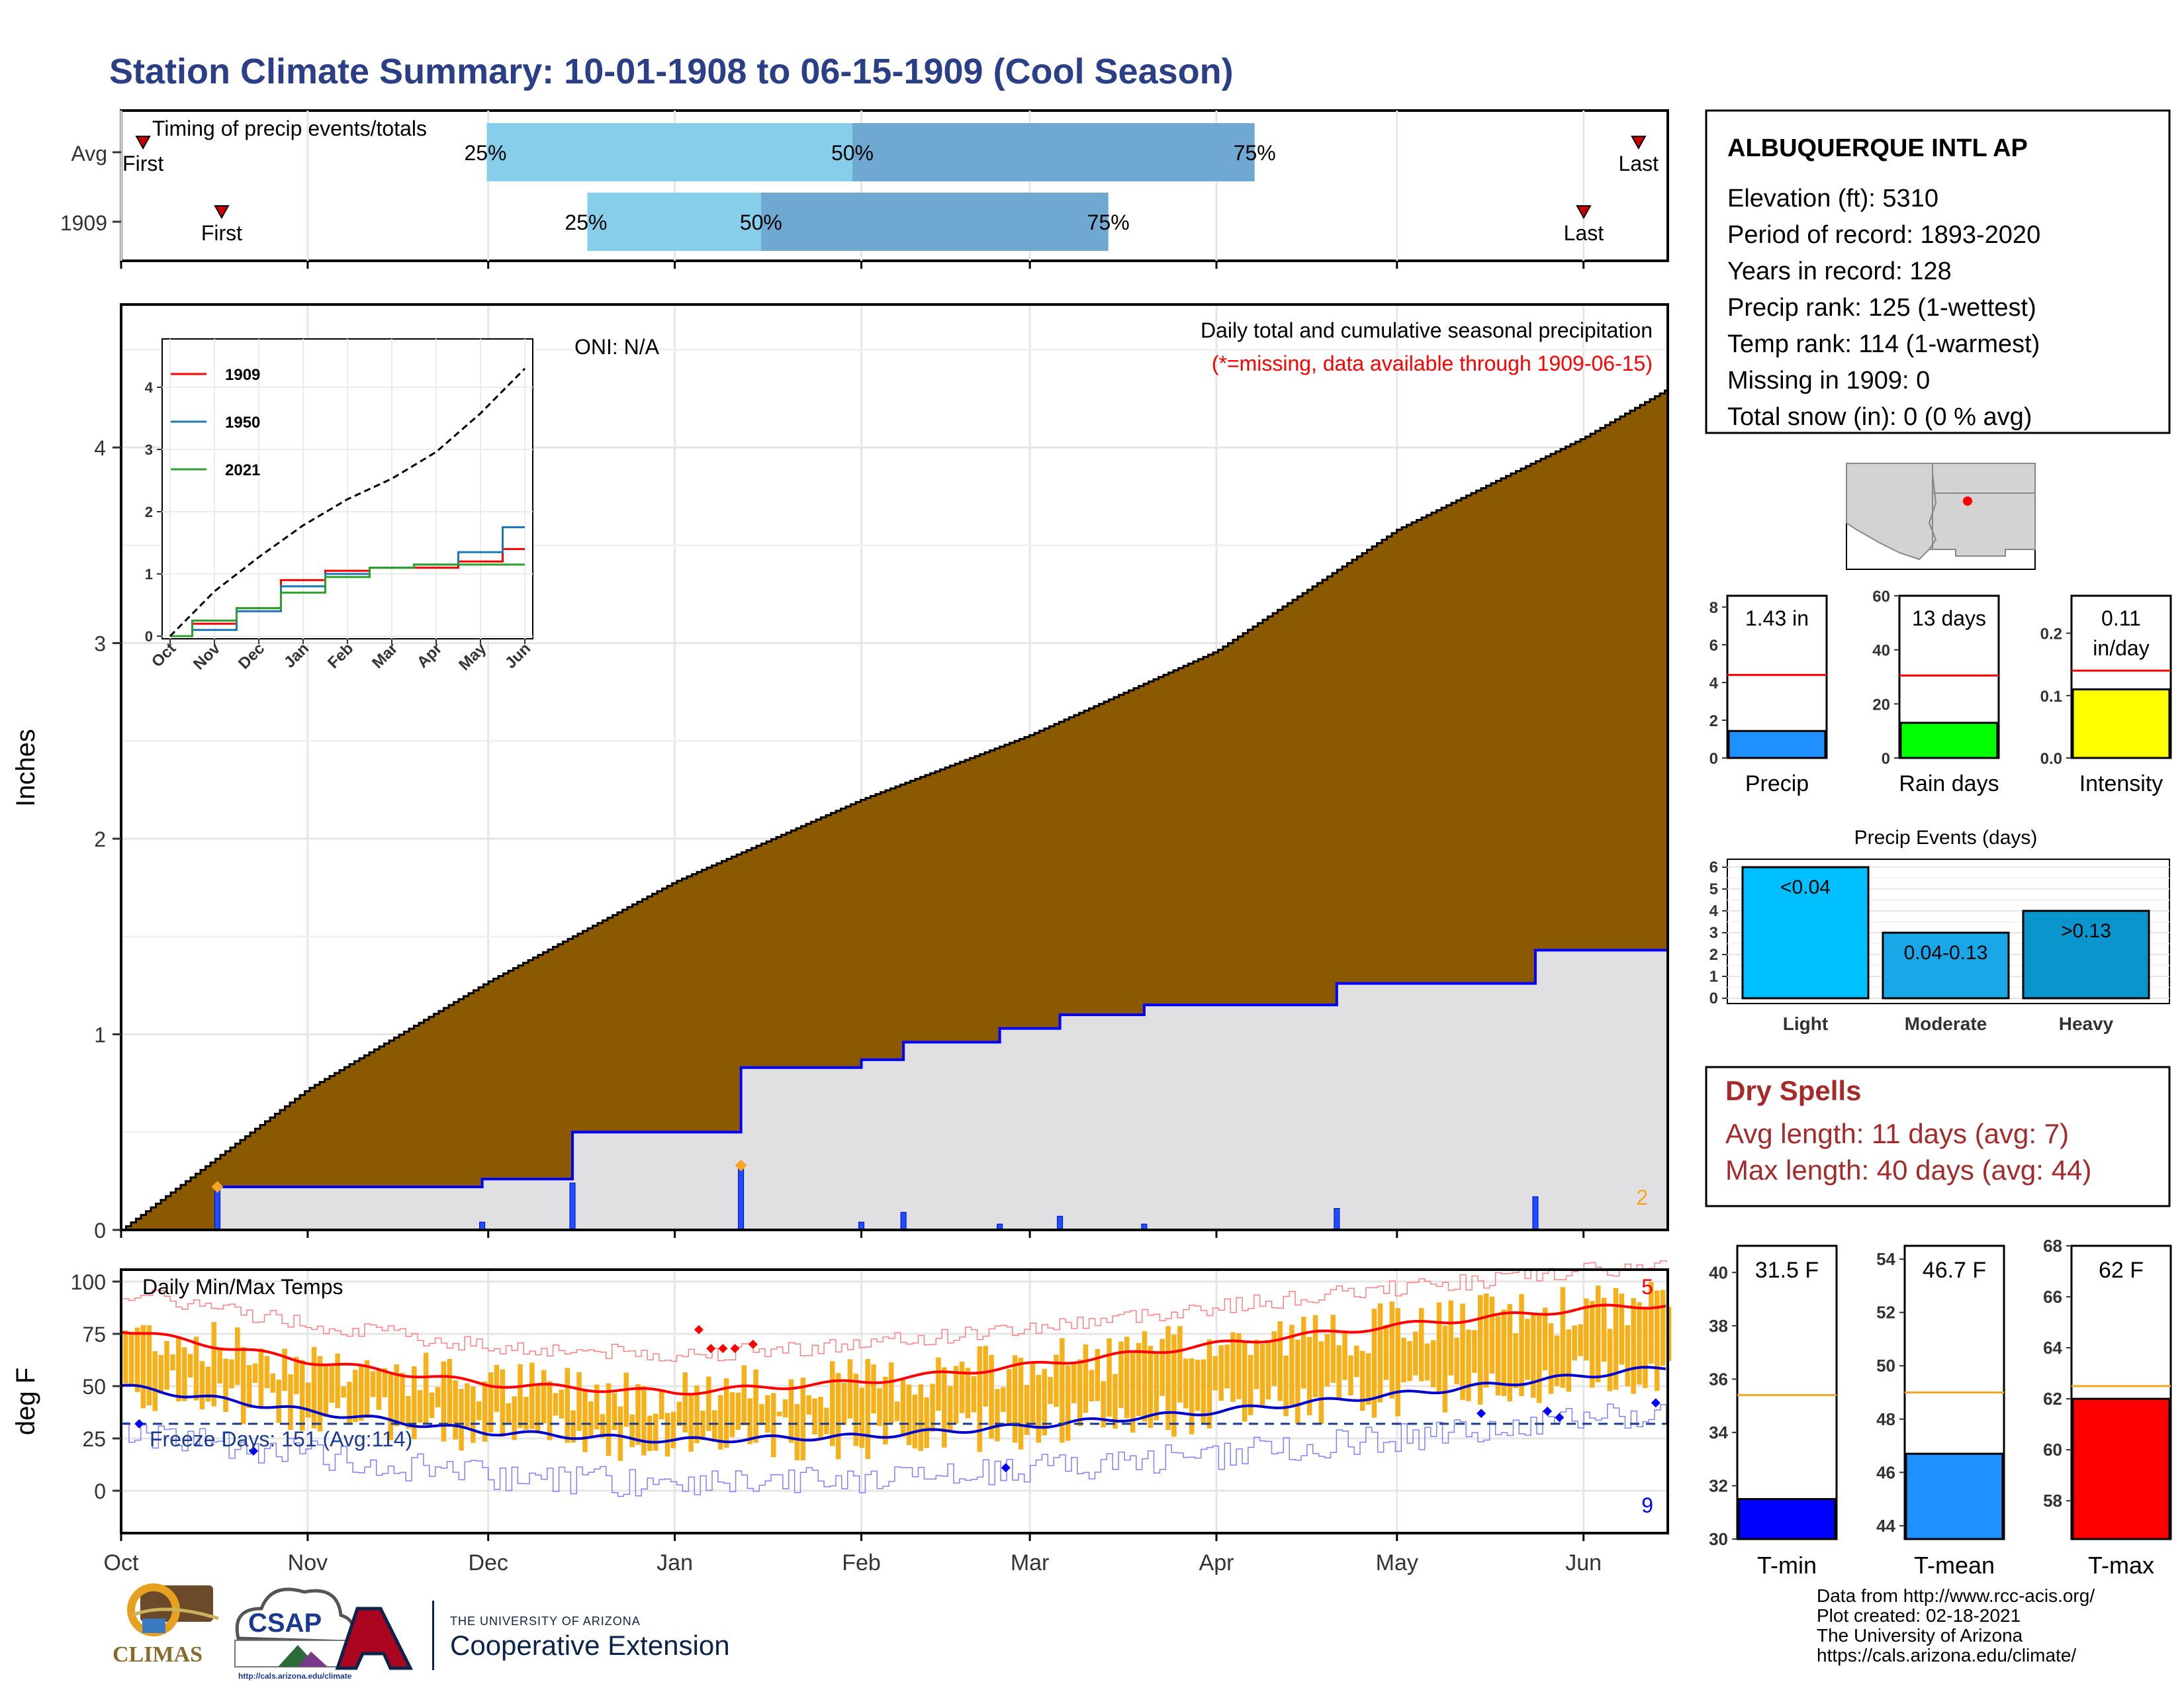 The image size is (2184, 1688). I want to click on events-y-tick-label: 0, so click(1713, 999).